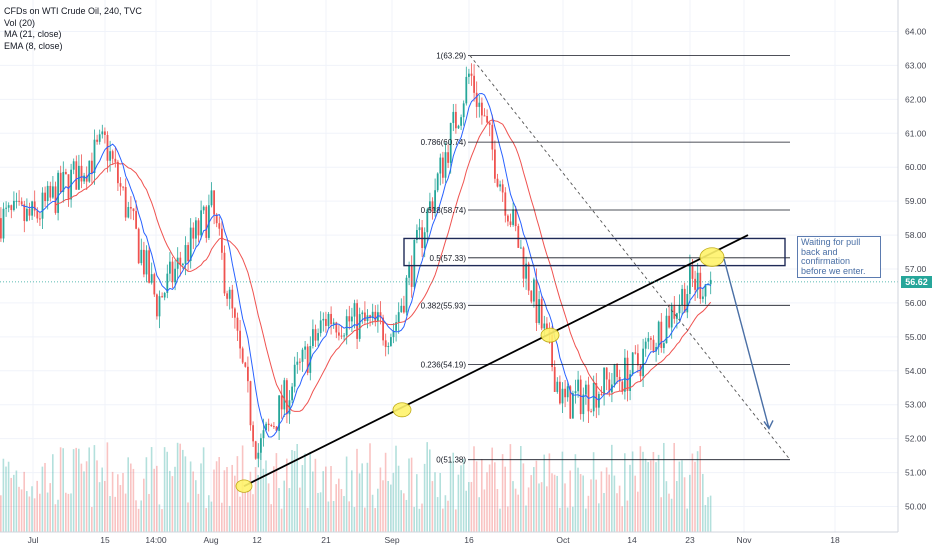  Describe the element at coordinates (746, 343) in the screenshot. I see `projection-arrow-shaft` at that location.